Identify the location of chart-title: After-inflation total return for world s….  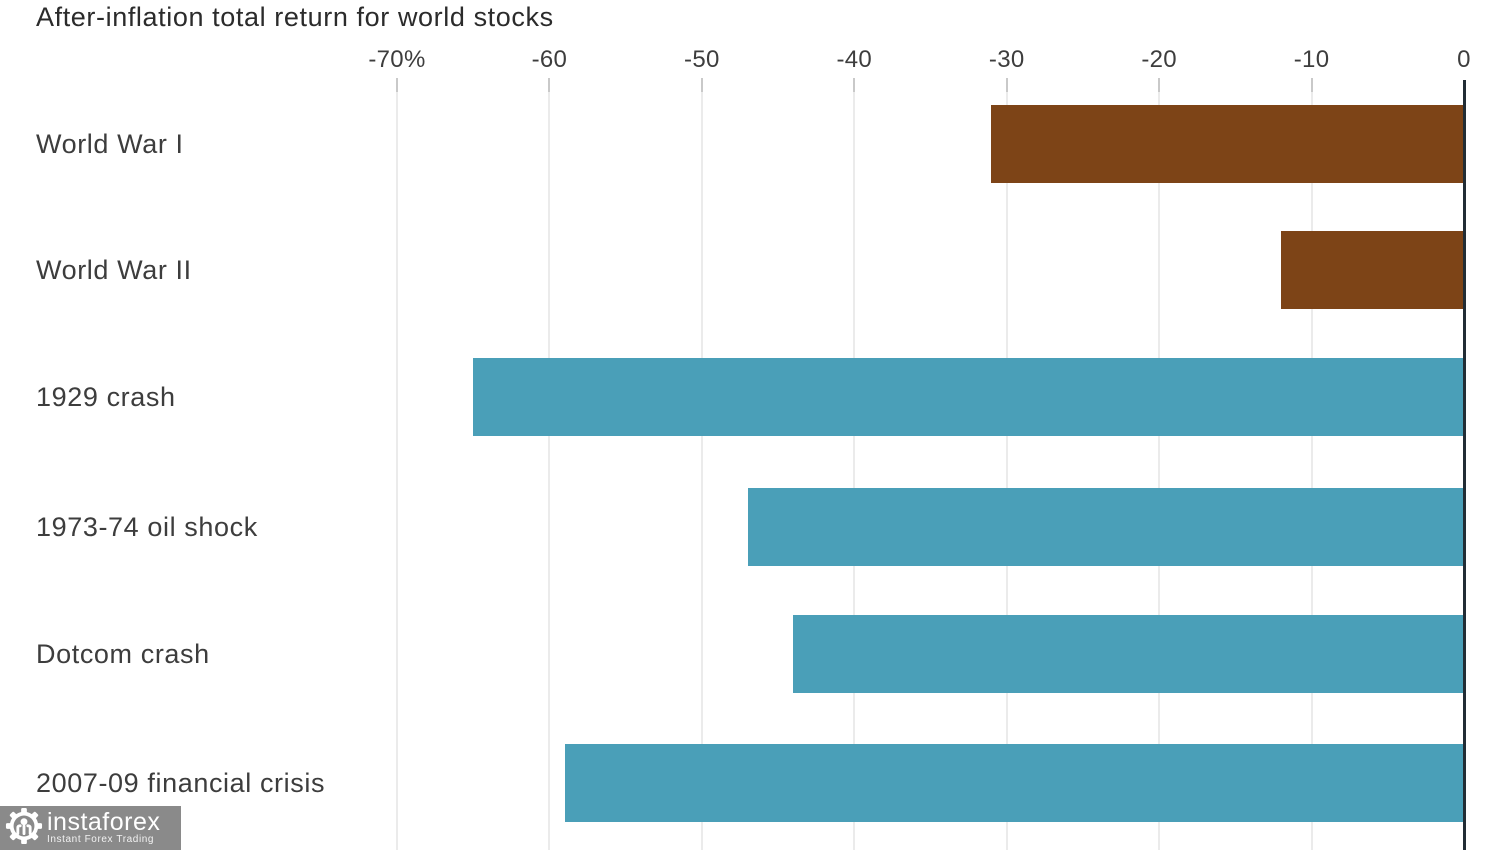
(295, 17).